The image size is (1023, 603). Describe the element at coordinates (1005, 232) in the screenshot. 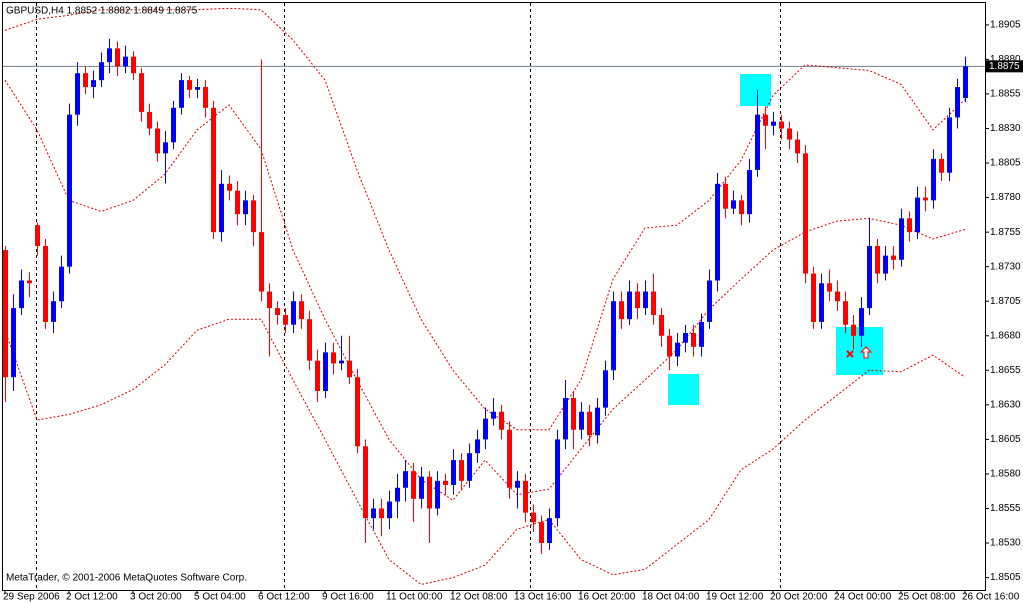

I see `y-tick-label: 1.8755` at that location.